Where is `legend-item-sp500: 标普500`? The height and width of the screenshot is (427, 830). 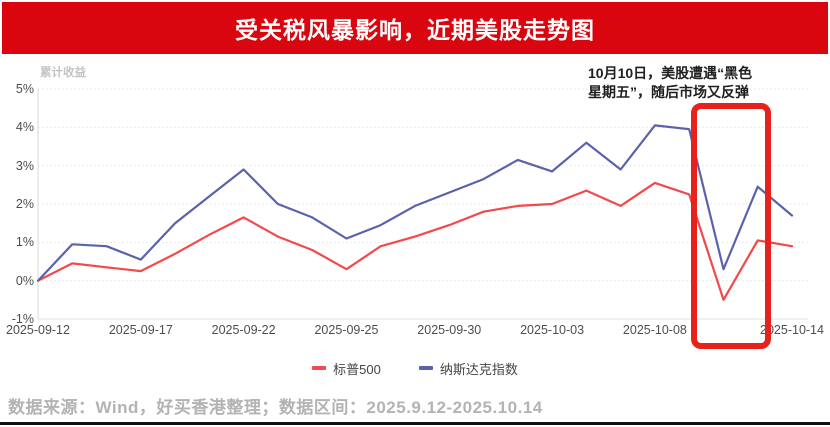 legend-item-sp500: 标普500 is located at coordinates (346, 368).